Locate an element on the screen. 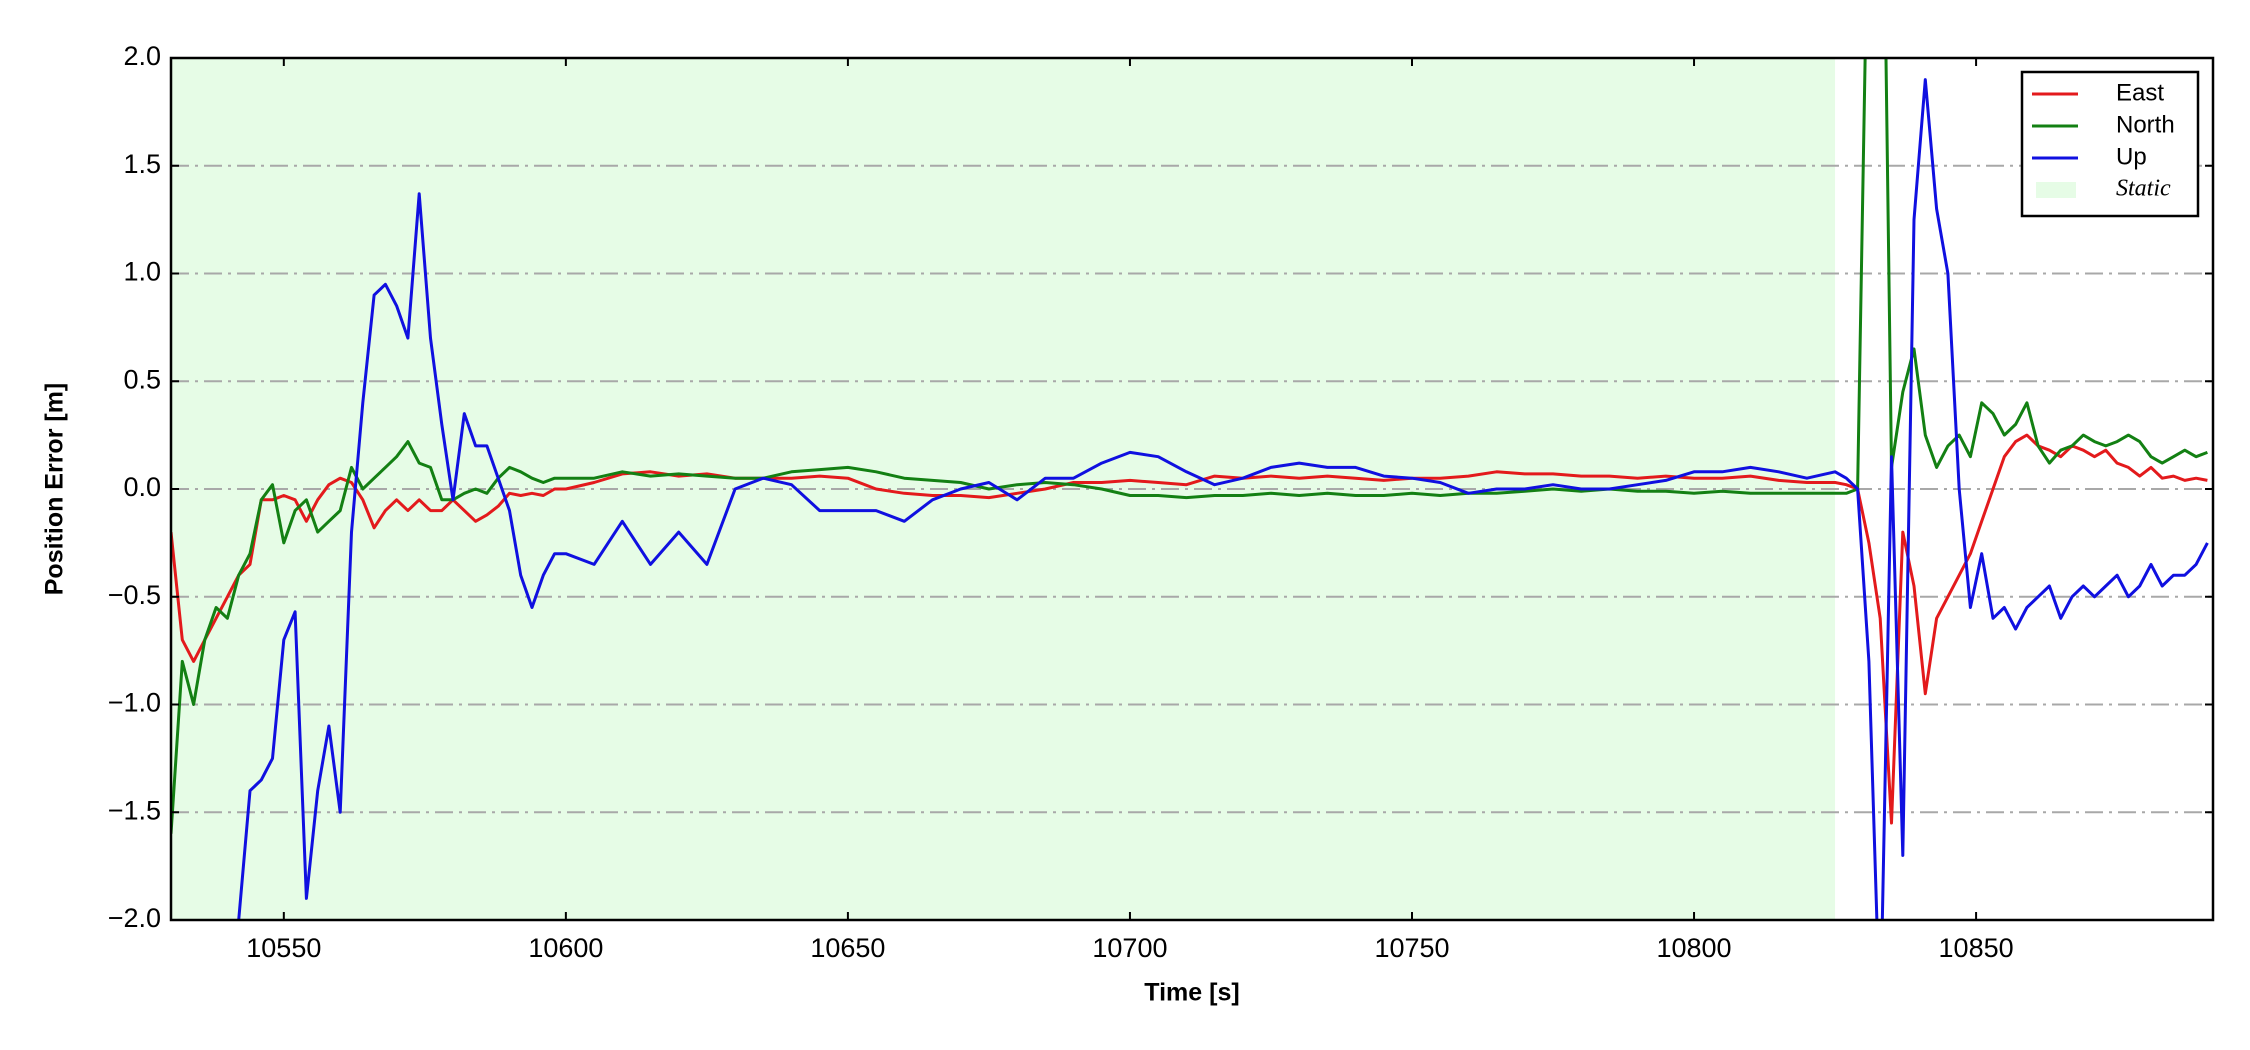  y-tick-label: 2.0 is located at coordinates (142, 56).